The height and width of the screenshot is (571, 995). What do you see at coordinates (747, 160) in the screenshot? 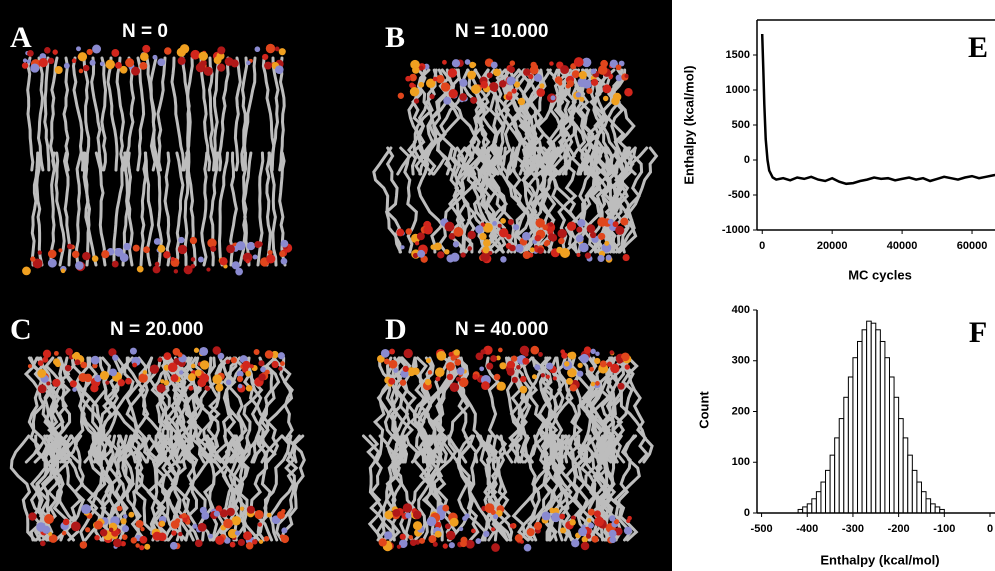
I see `y-tick-label: 0` at bounding box center [747, 160].